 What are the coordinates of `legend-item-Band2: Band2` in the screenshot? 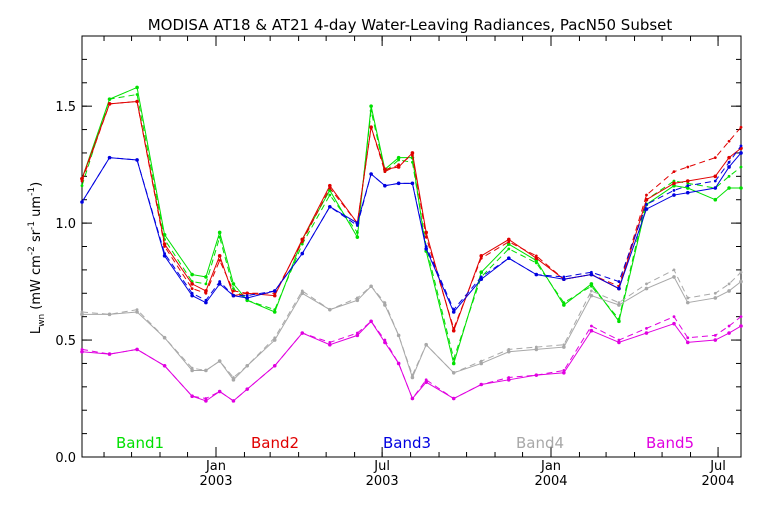 It's located at (275, 443).